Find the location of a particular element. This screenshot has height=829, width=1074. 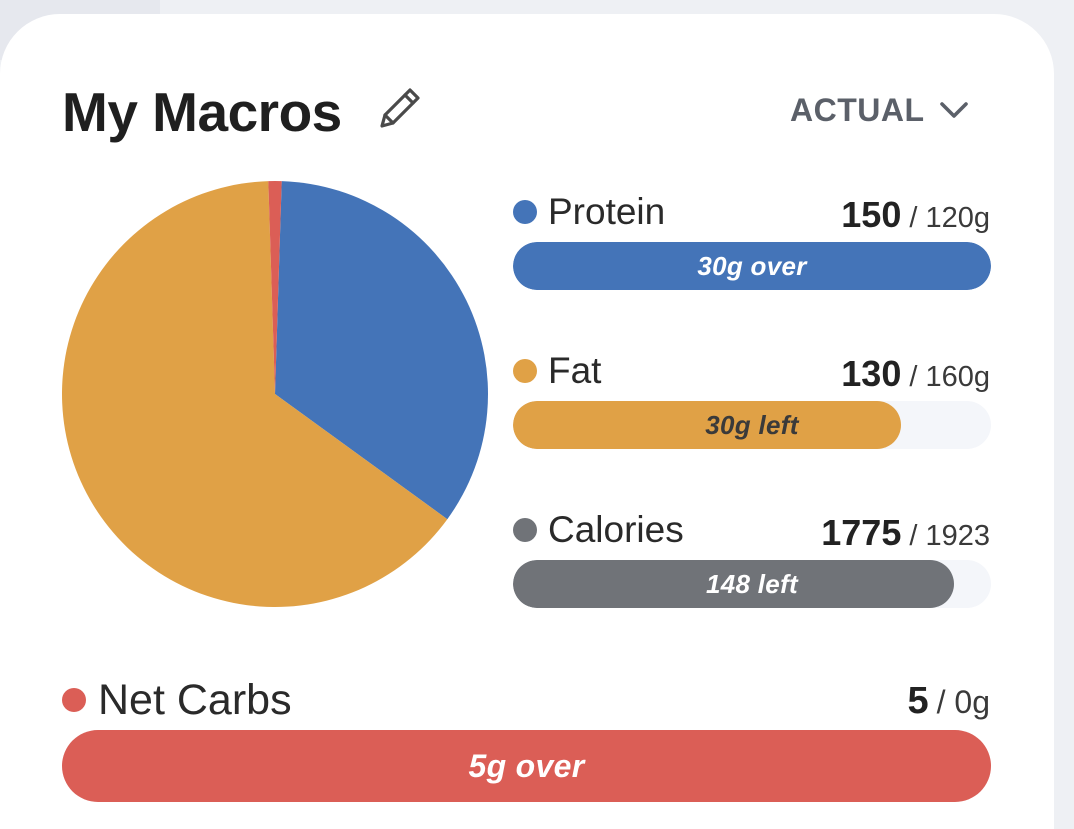

protein-progress-bar: 30g over is located at coordinates (752, 266).